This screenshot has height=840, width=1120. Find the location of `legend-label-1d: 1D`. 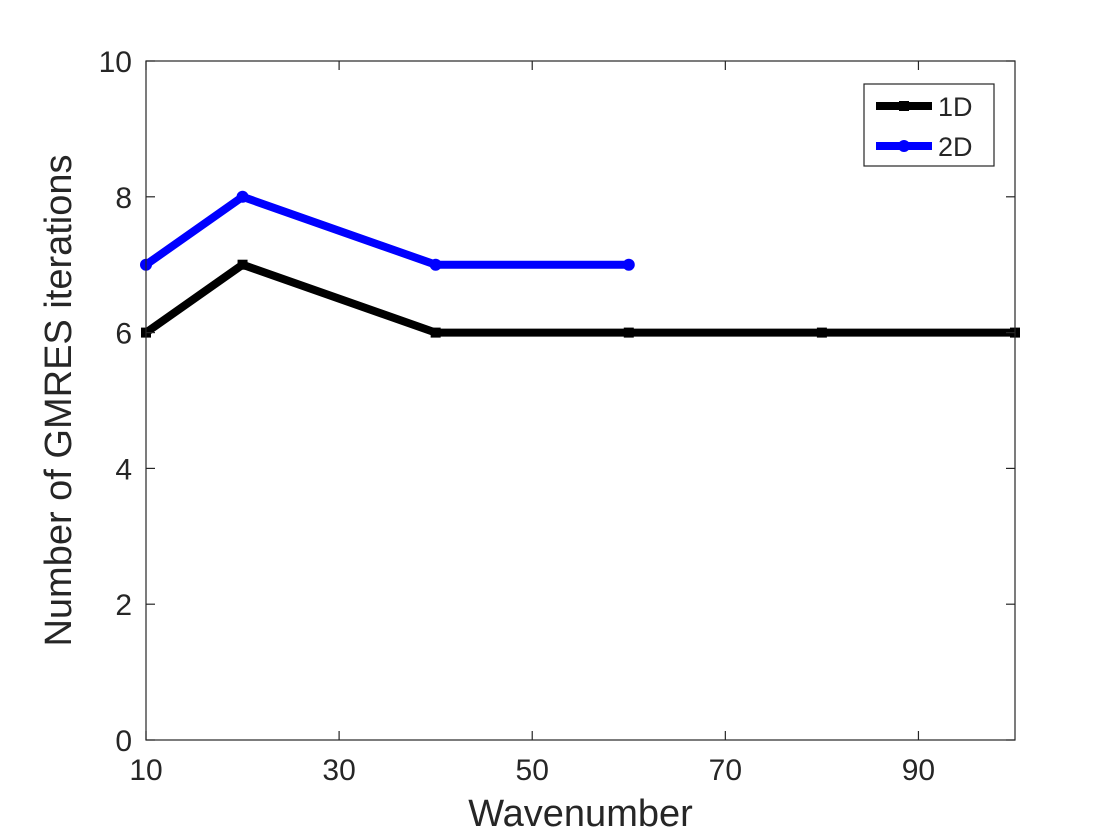

legend-label-1d: 1D is located at coordinates (955, 107).